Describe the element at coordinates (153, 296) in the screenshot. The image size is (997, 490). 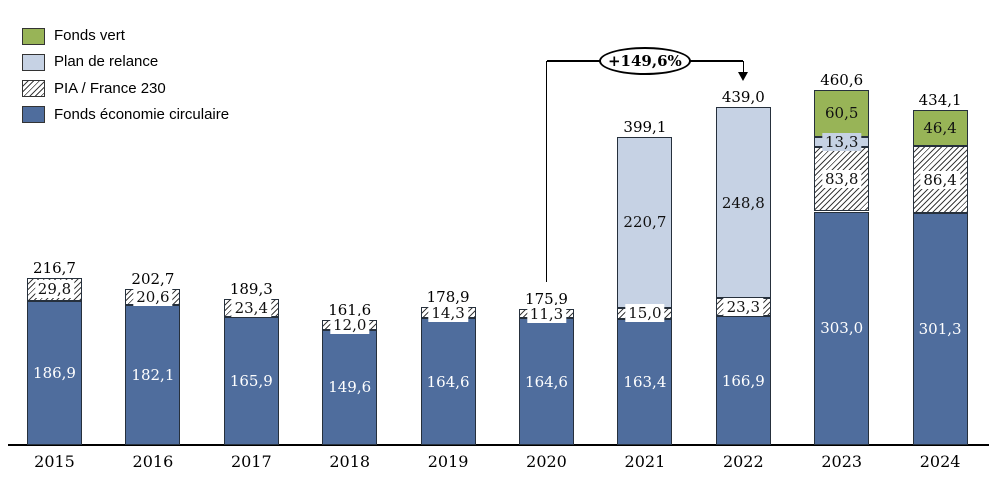
I see `bar-segment-label: 20,6` at that location.